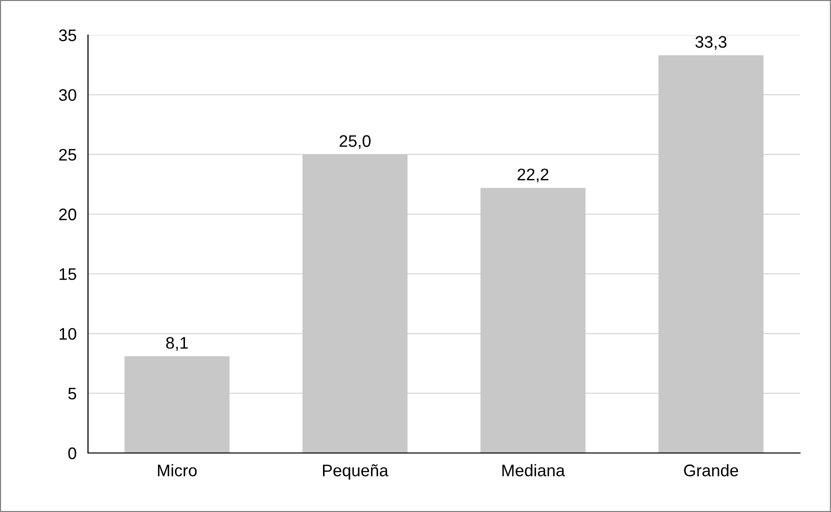 Image resolution: width=831 pixels, height=512 pixels. I want to click on x-tick-label: Pequeña, so click(355, 472).